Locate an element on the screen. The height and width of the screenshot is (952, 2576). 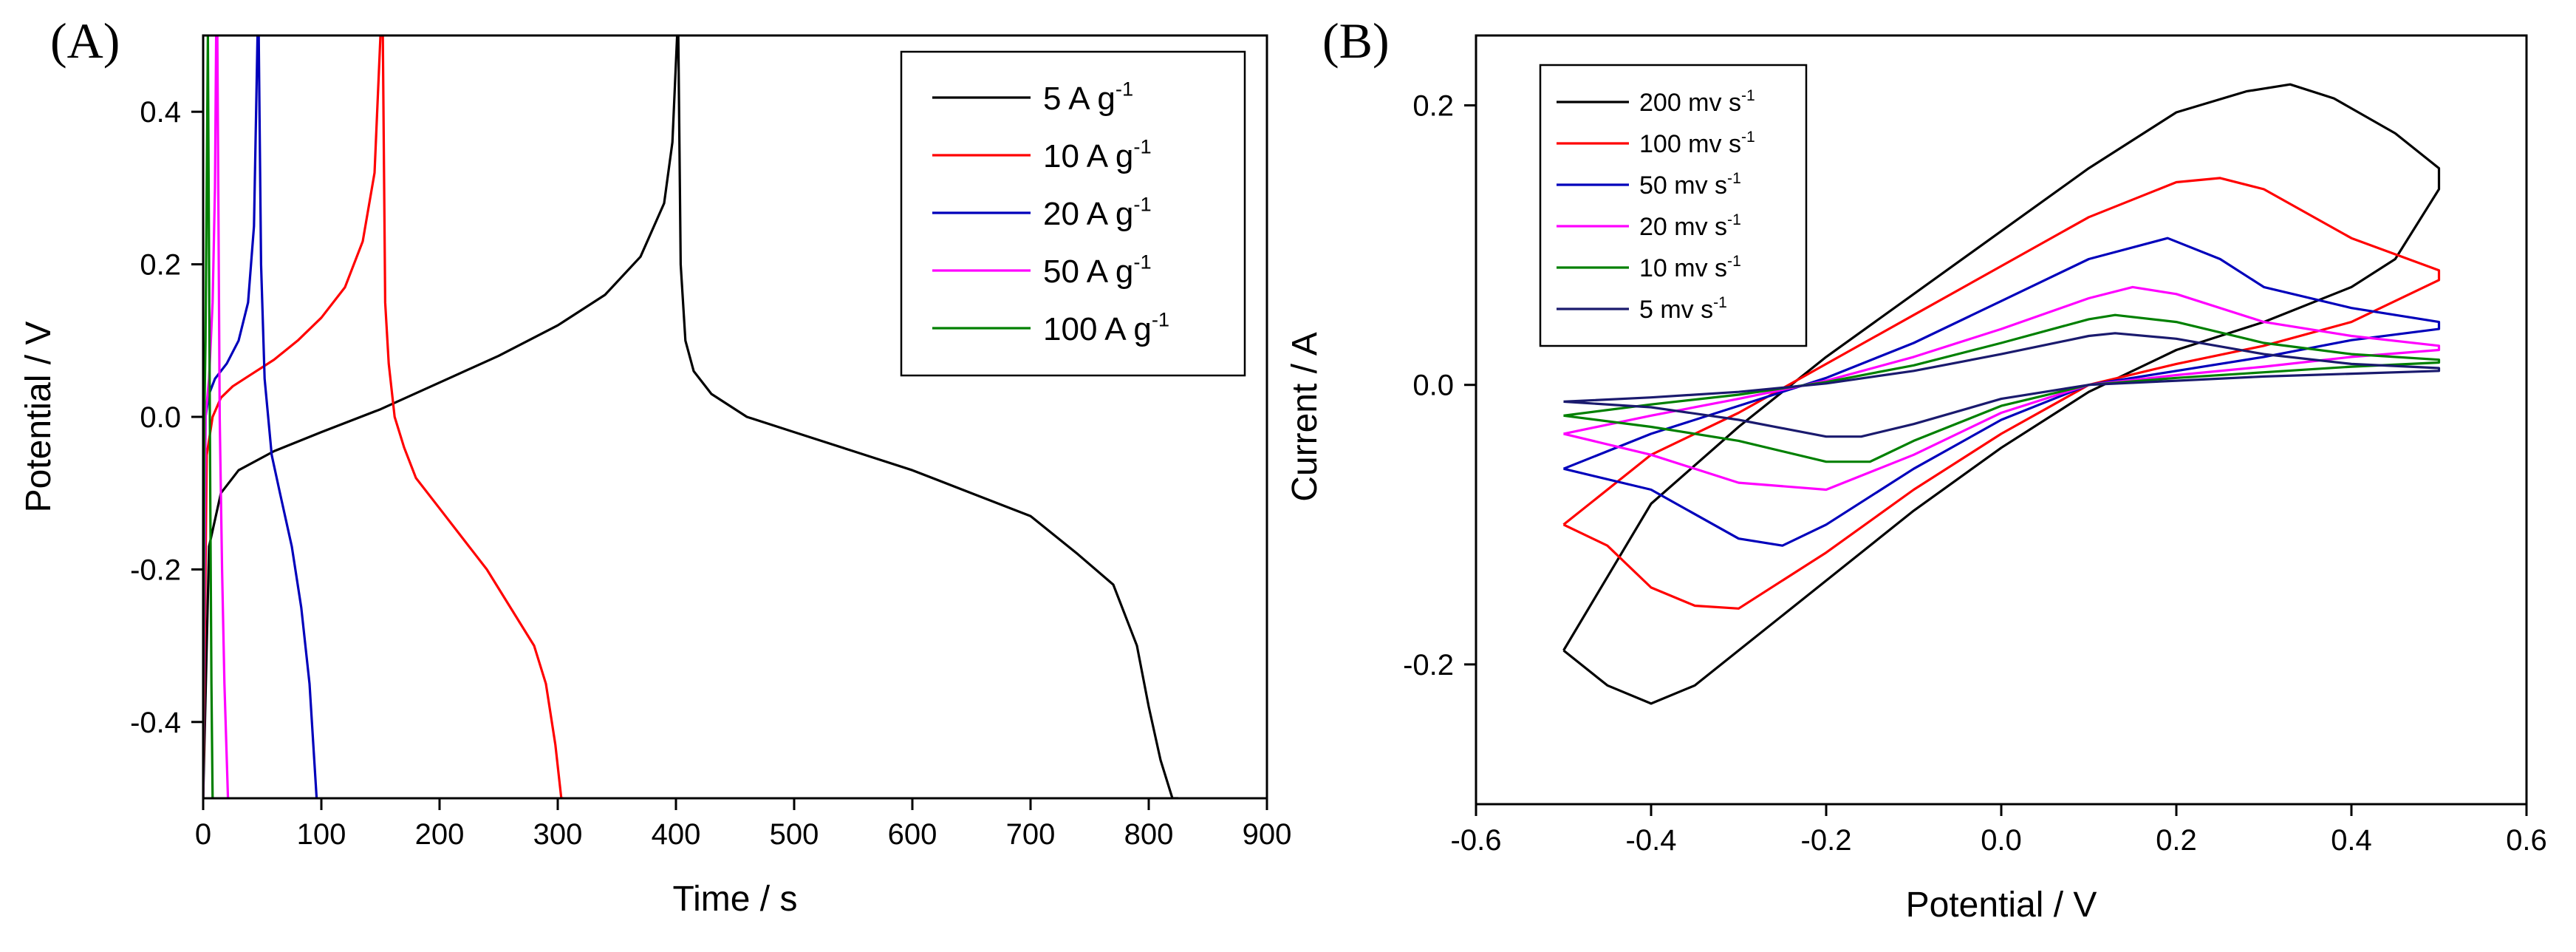
chart-b-x-tick-label: -0.6 is located at coordinates (1476, 840).